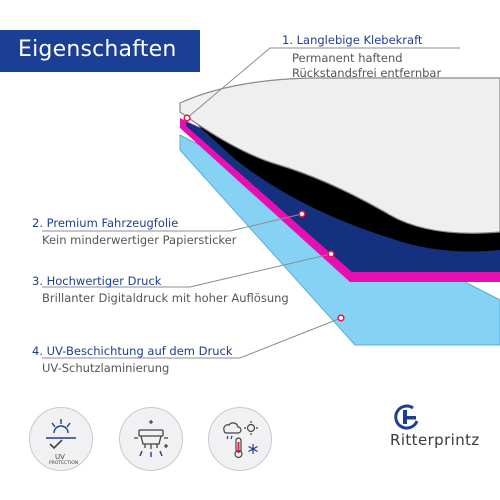 Image resolution: width=500 pixels, height=500 pixels. Describe the element at coordinates (151, 439) in the screenshot. I see `car-wash-icon` at that location.